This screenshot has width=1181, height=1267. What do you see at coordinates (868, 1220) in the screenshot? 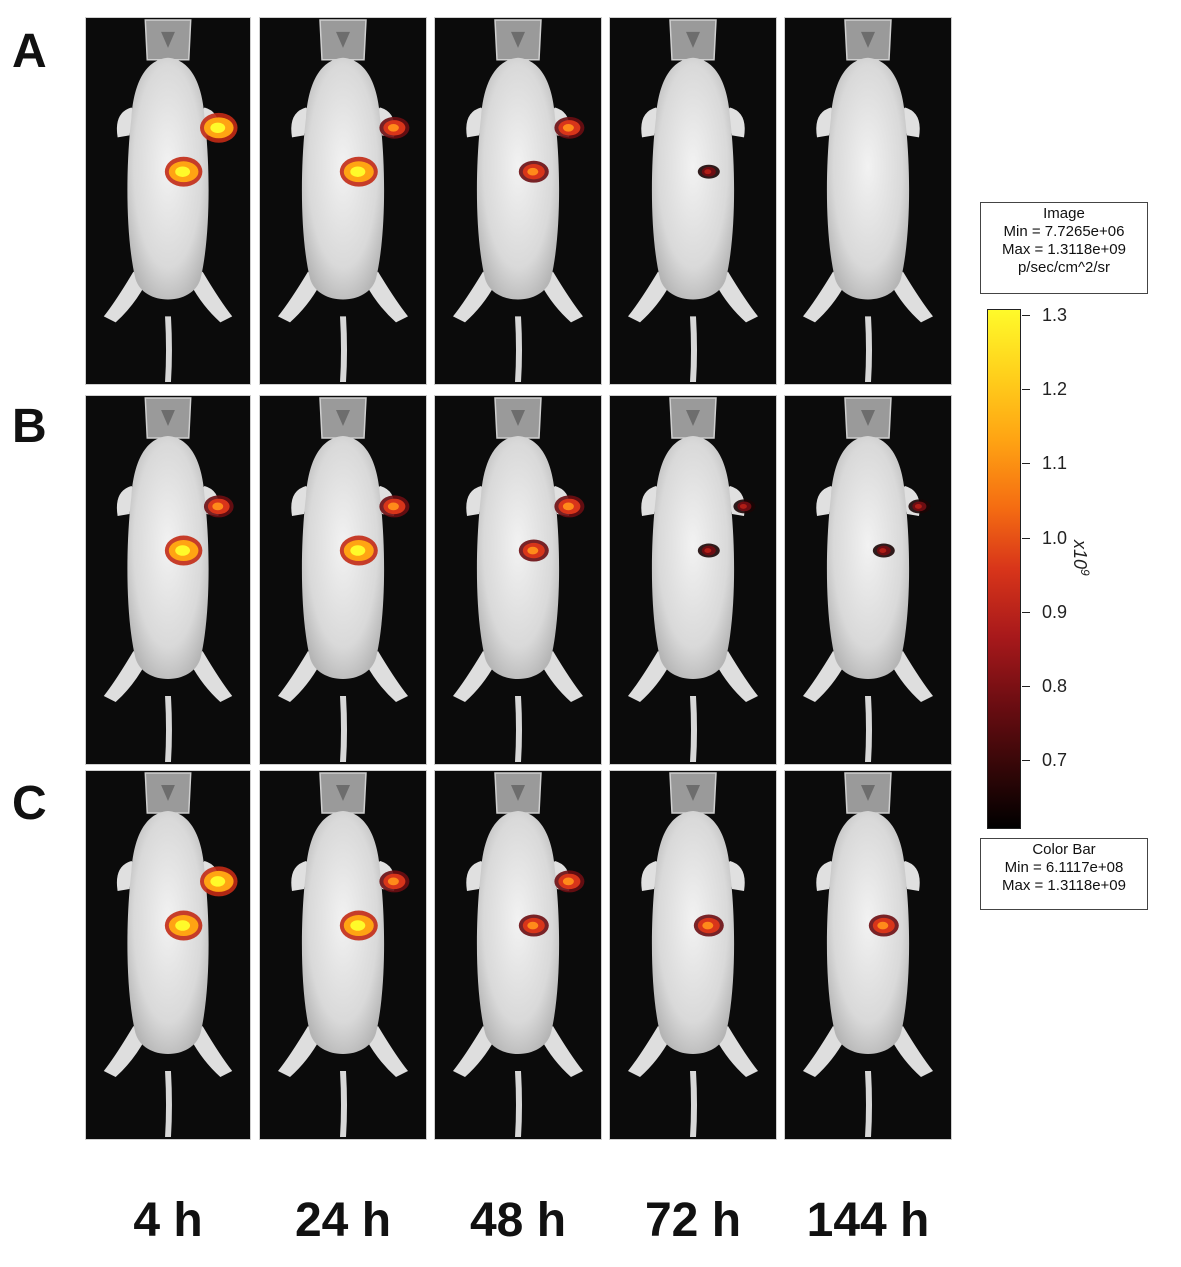
I see `time-label-144h: 144 h` at bounding box center [868, 1220].